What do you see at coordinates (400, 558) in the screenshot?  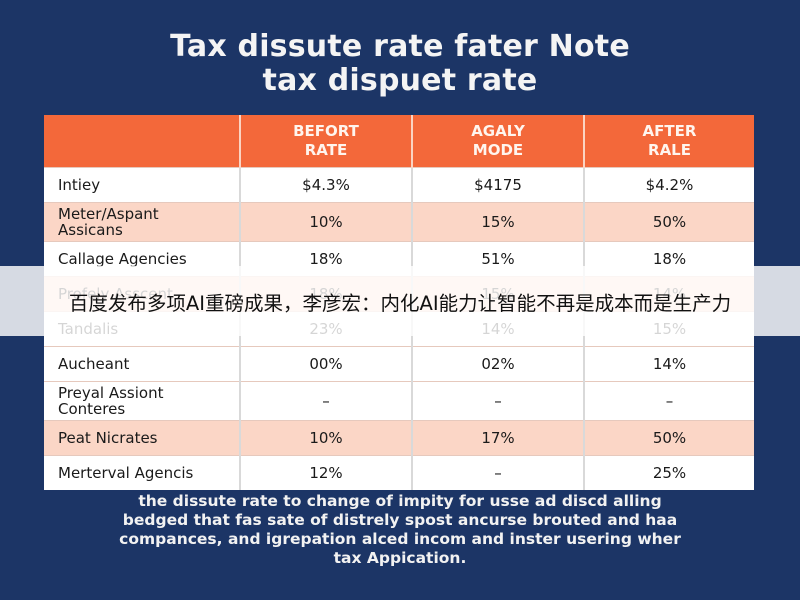 I see `footnote-line-4: tax Appication.` at bounding box center [400, 558].